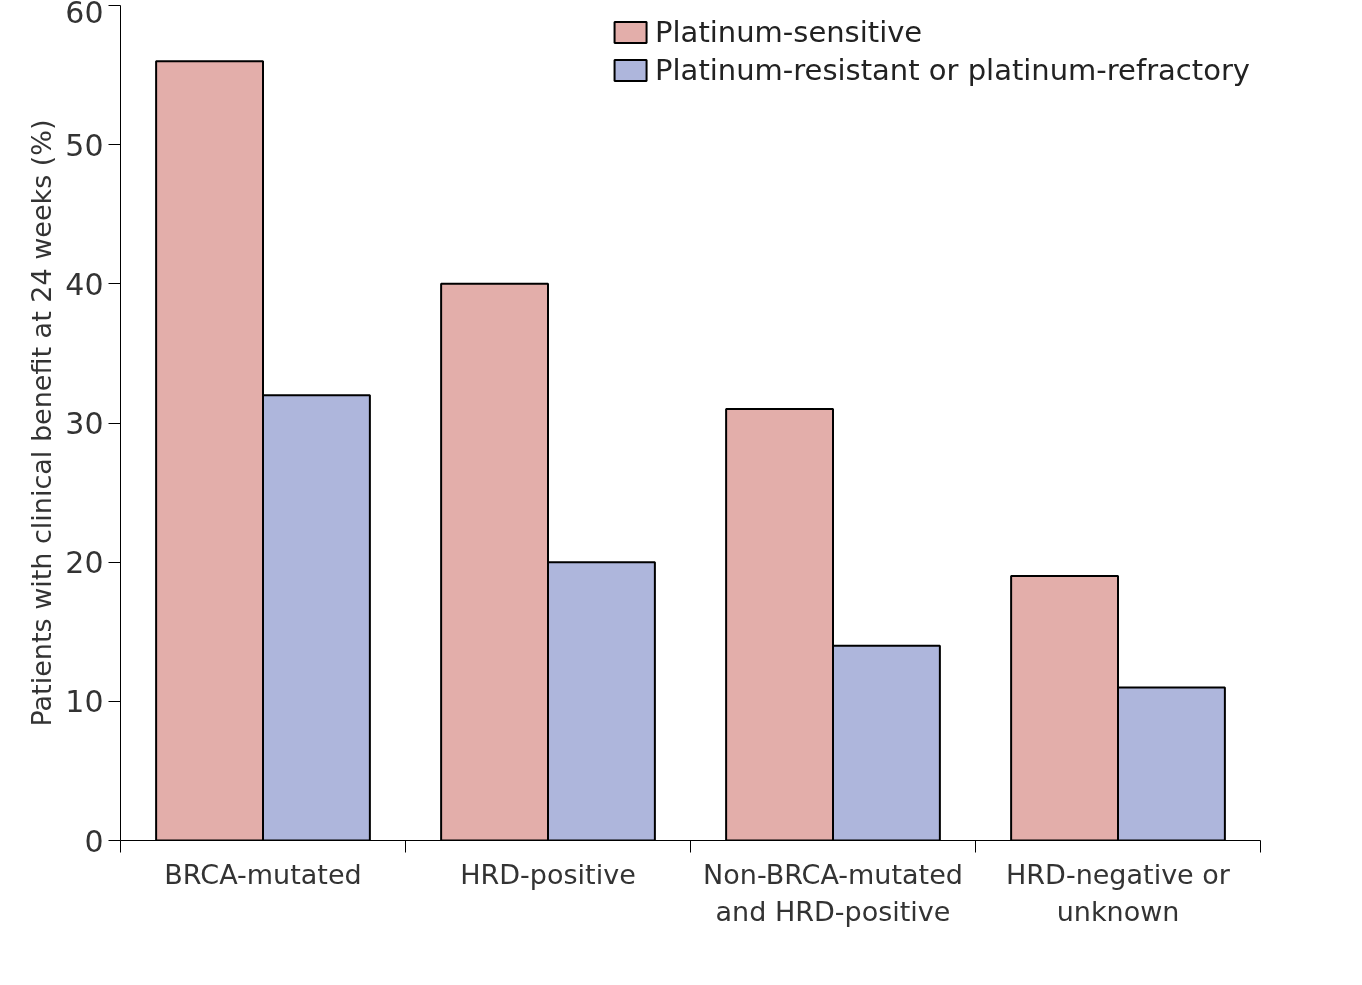 The height and width of the screenshot is (985, 1362). What do you see at coordinates (548, 874) in the screenshot?
I see `x-tick-label: HRD-positive` at bounding box center [548, 874].